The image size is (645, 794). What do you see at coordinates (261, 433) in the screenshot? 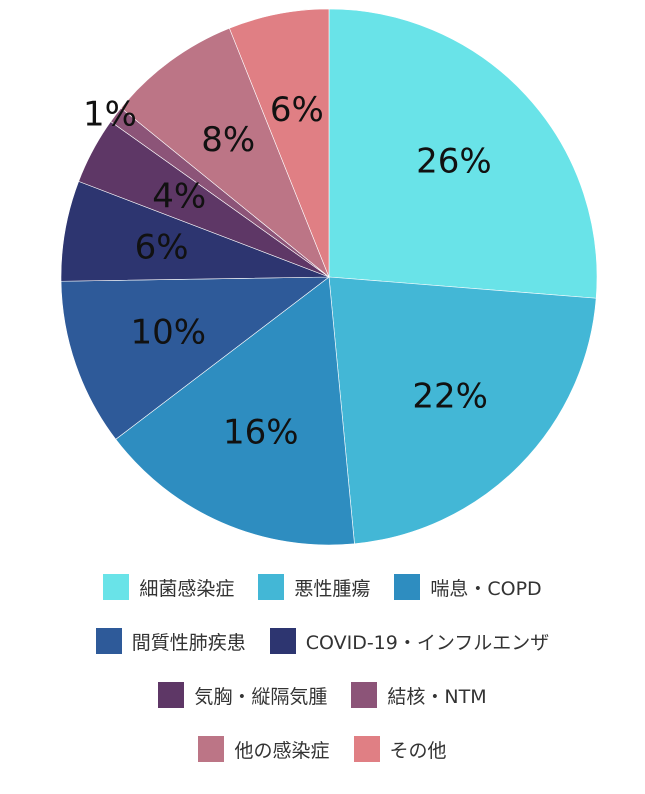
I see `data-label-asthma-copd: 16%` at bounding box center [261, 433].